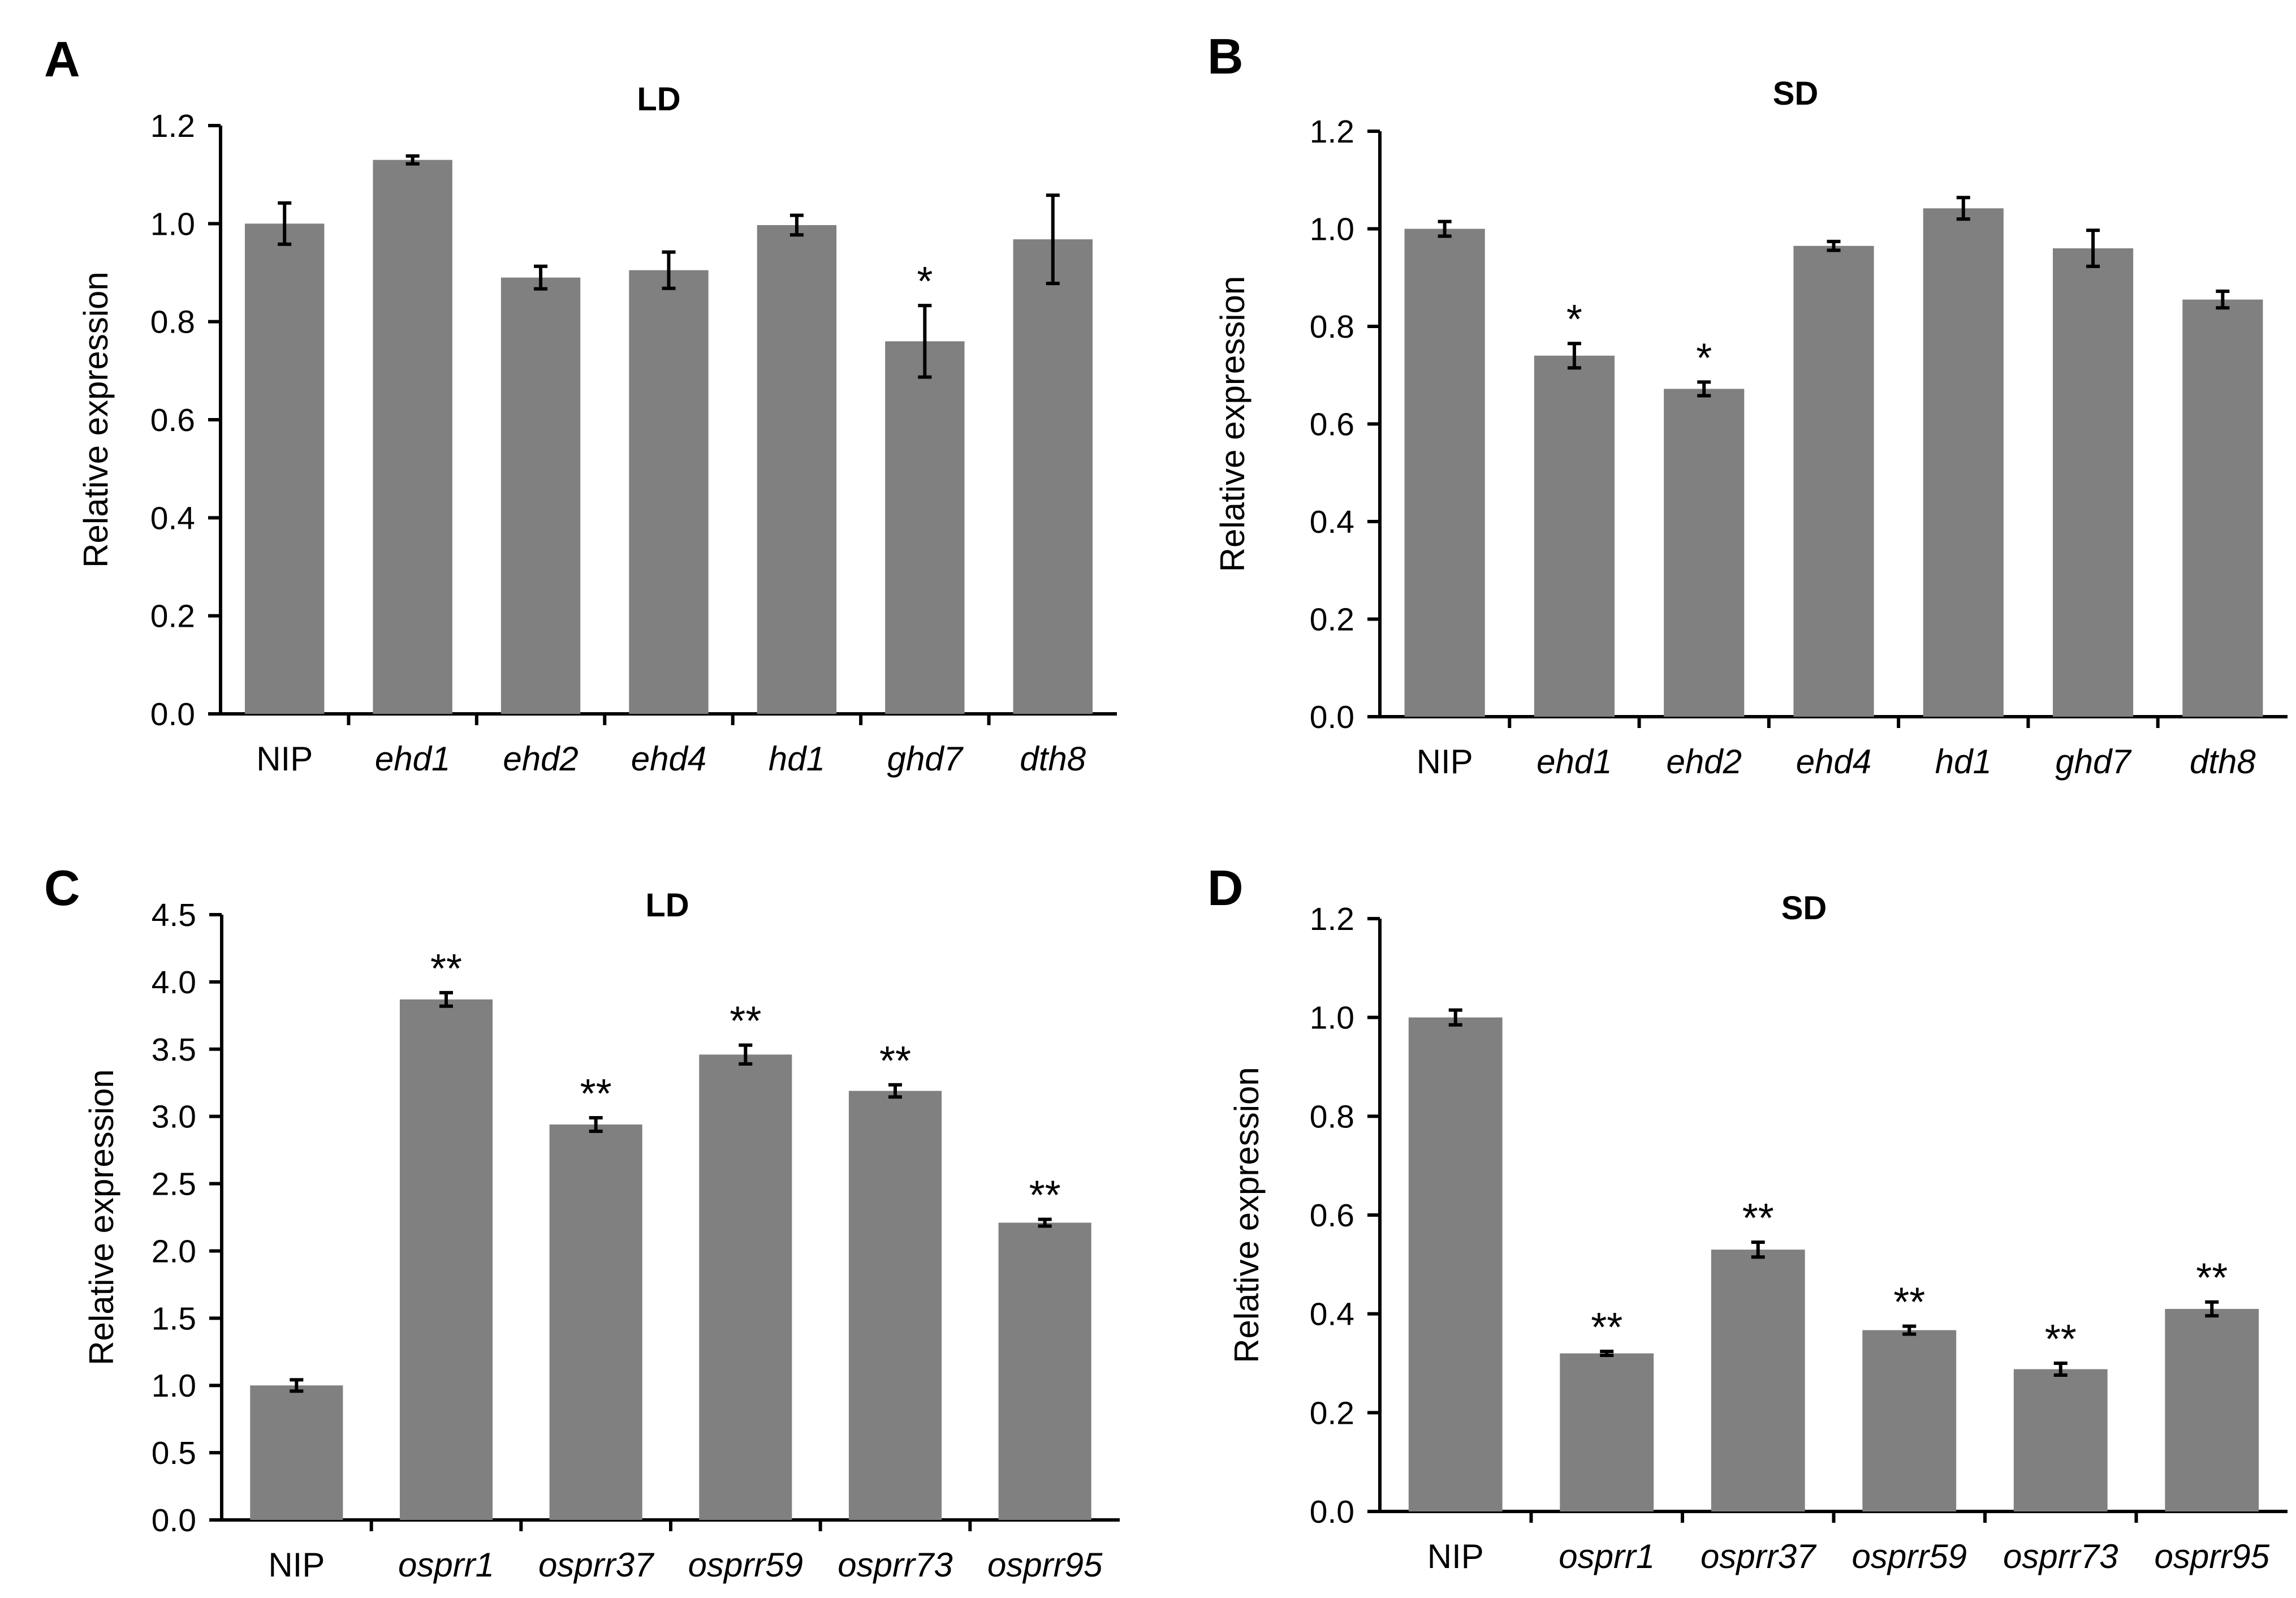  I want to click on x-category-label: osprr1, so click(446, 1565).